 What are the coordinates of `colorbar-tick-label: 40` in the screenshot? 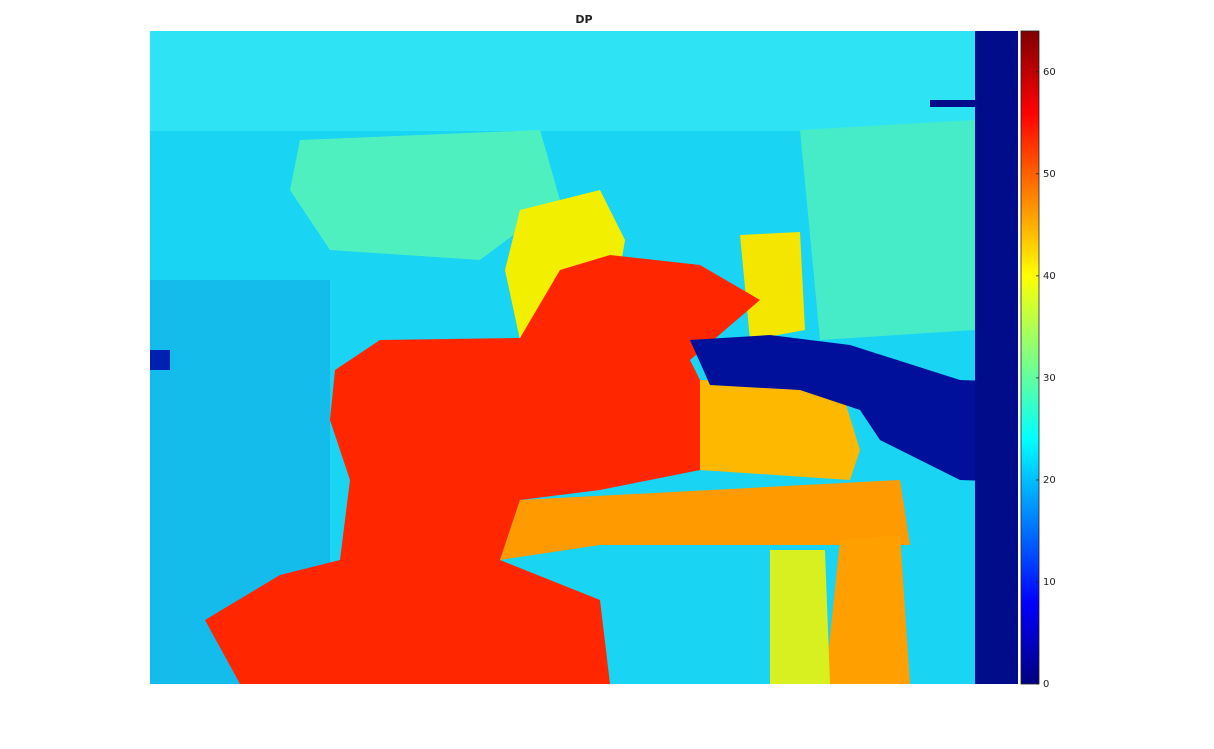 It's located at (1049, 276).